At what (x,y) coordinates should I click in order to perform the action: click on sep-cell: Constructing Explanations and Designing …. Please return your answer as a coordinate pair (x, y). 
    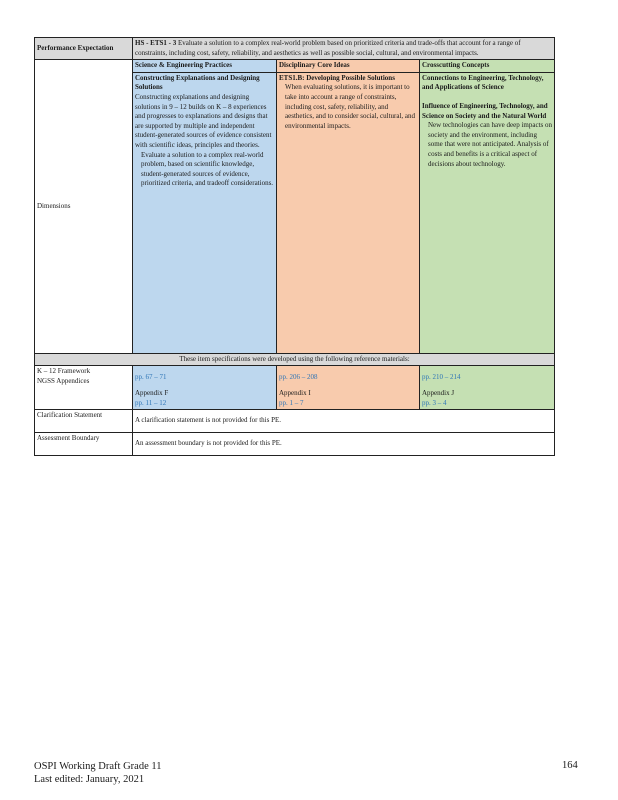
    Looking at the image, I should click on (204, 212).